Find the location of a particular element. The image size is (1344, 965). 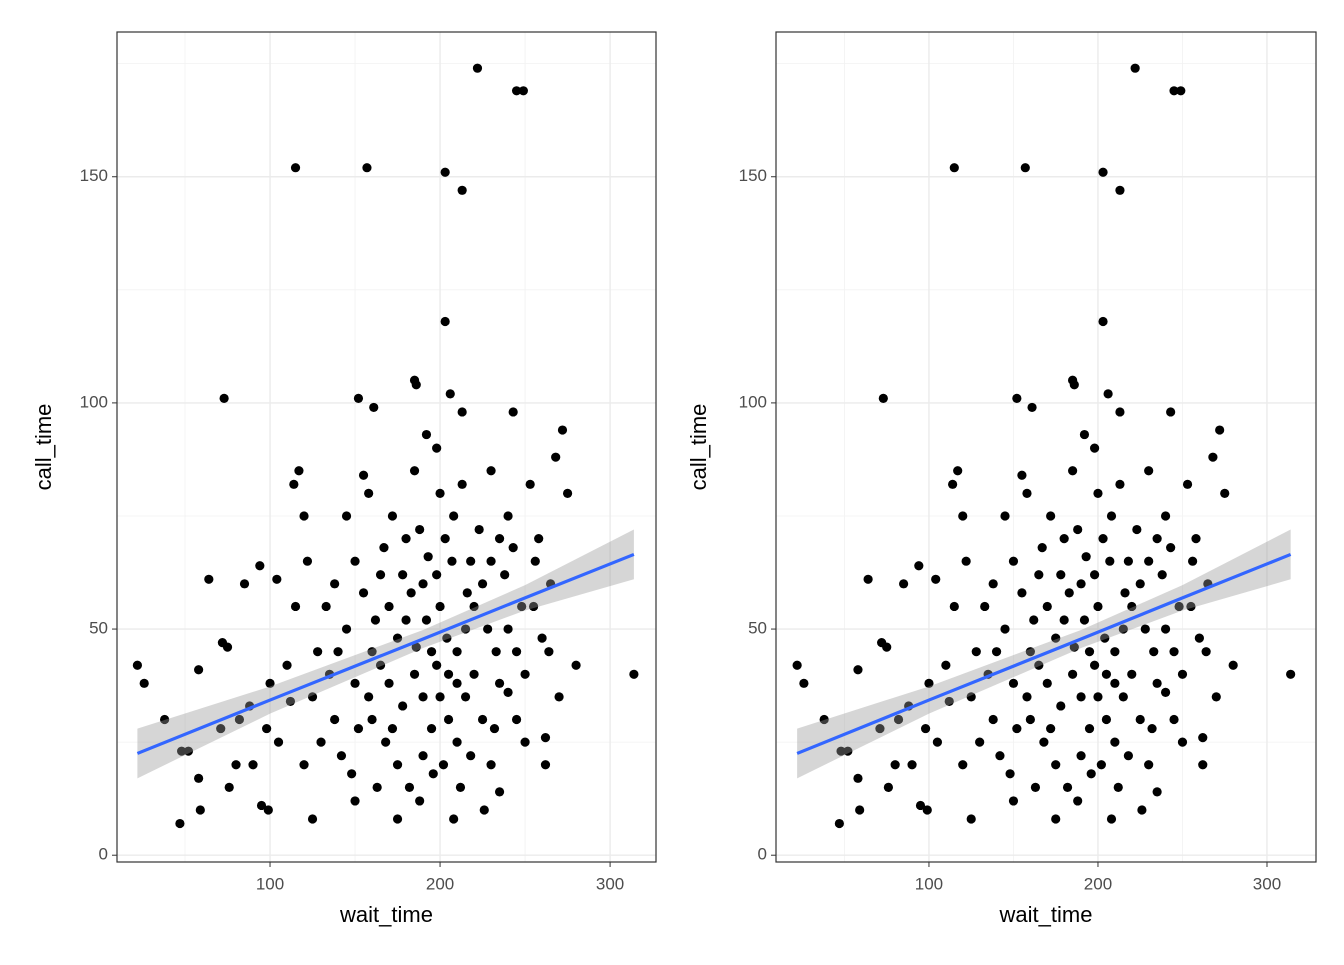

y-tick-label: 150 is located at coordinates (94, 175).